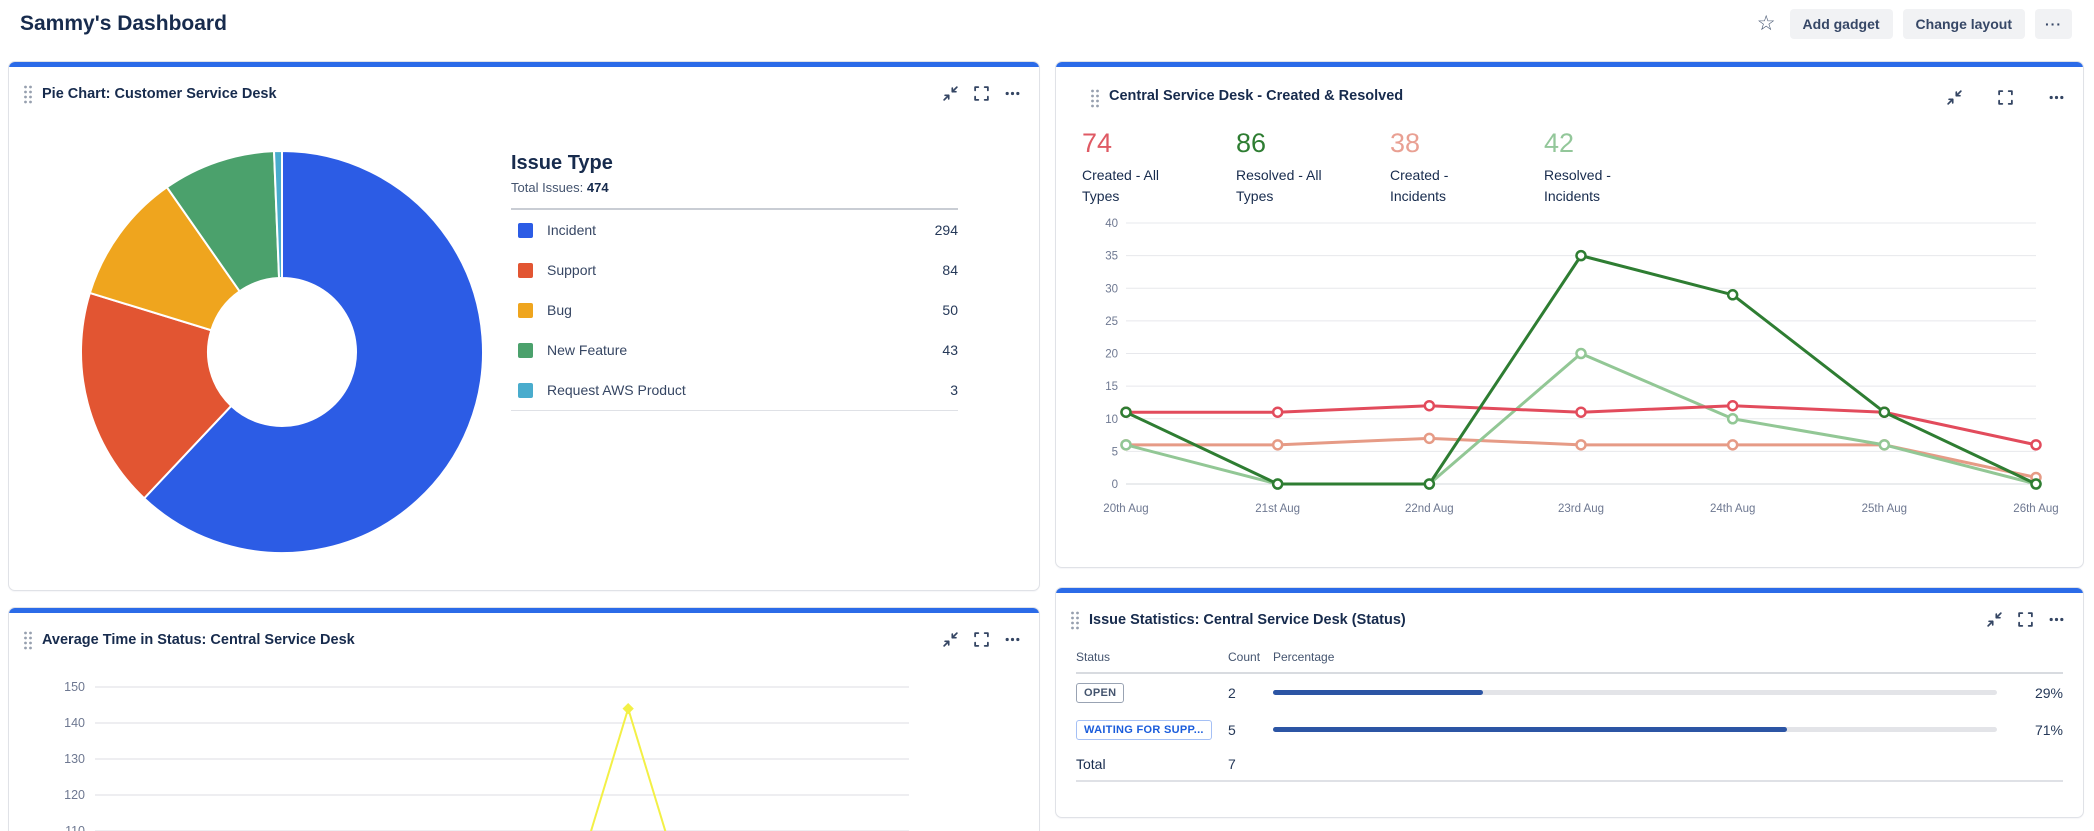 This screenshot has height=831, width=2094. What do you see at coordinates (628, 708) in the screenshot?
I see `peak-data-point-marker` at bounding box center [628, 708].